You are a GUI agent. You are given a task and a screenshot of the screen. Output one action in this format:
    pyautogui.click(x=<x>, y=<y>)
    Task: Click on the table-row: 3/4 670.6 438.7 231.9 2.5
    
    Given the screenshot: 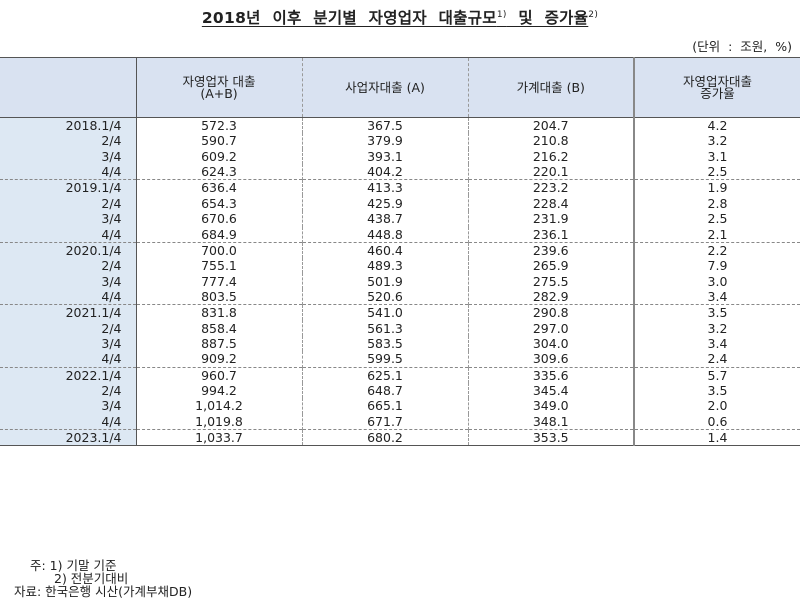 What is the action you would take?
    pyautogui.click(x=400, y=219)
    